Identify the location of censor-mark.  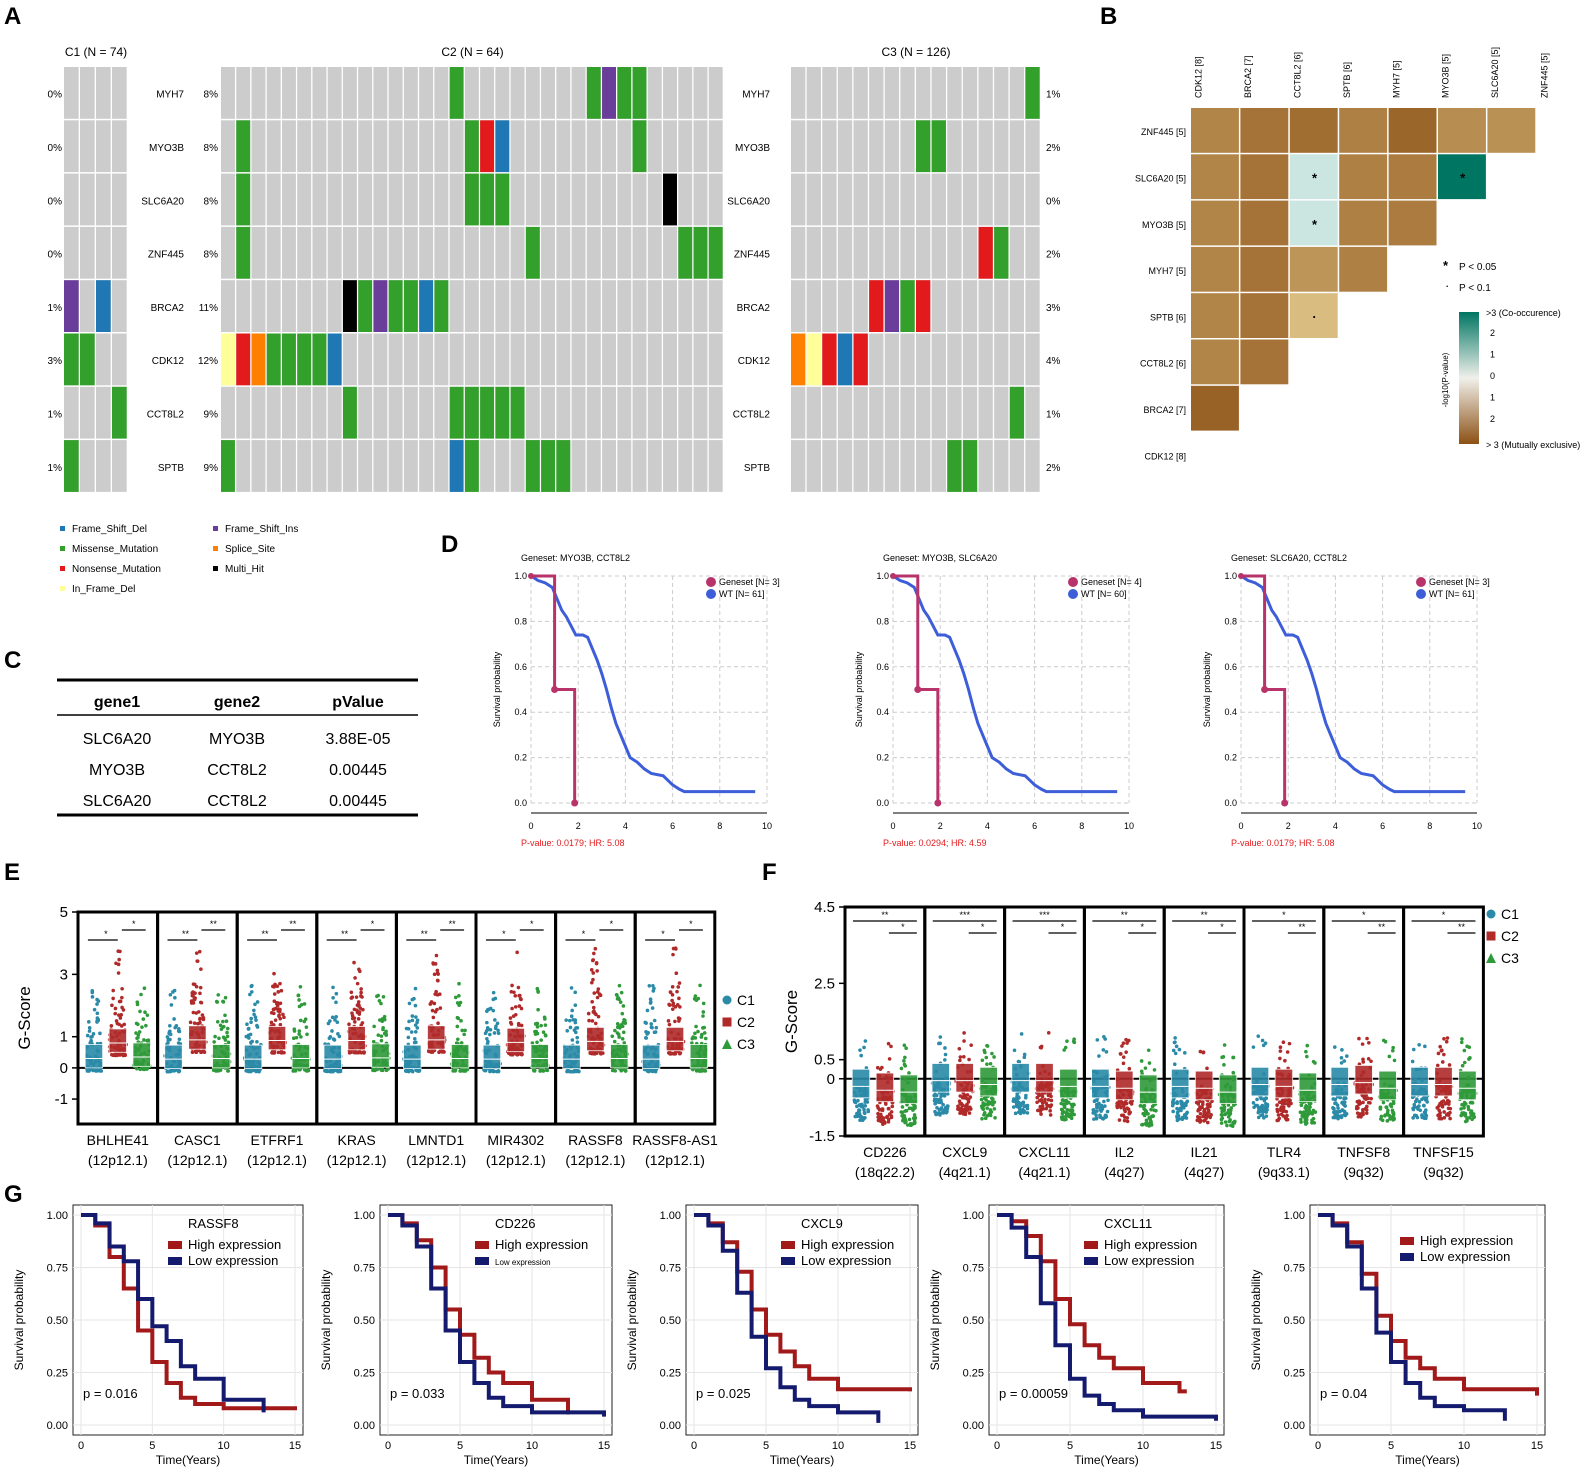
(918, 689).